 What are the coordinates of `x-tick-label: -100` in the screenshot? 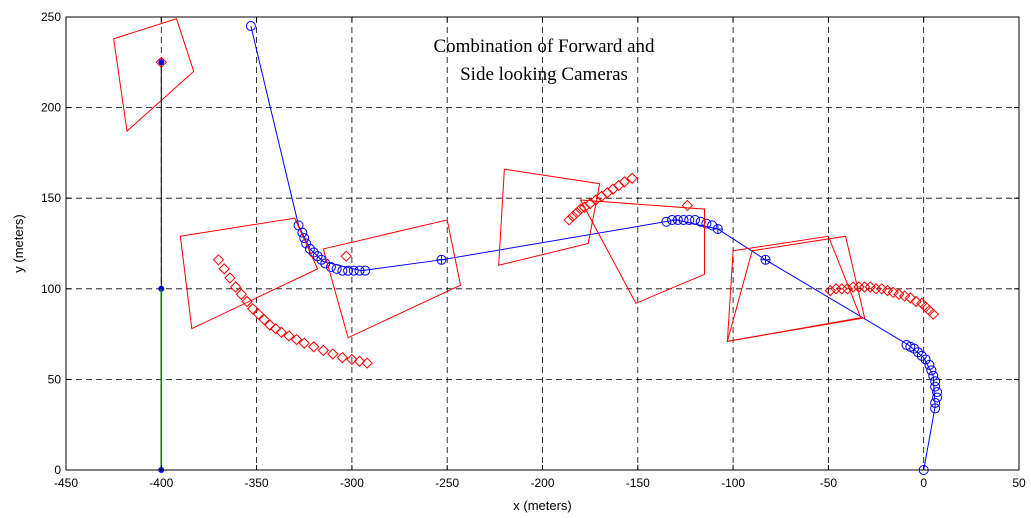 It's located at (733, 483).